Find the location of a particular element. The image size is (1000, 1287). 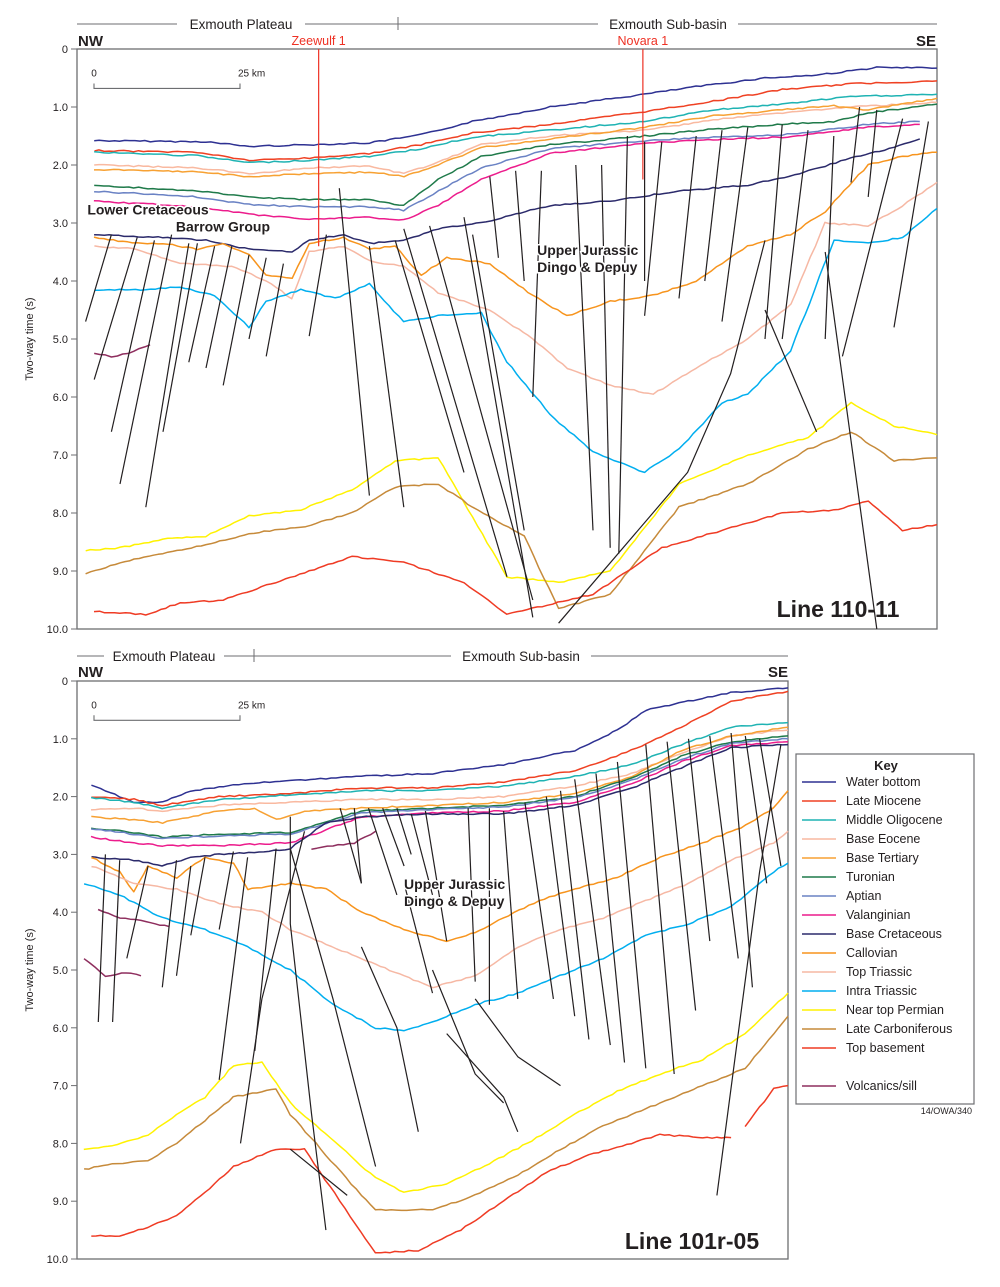

horizon-base-cretaceous is located at coordinates (507, 195).